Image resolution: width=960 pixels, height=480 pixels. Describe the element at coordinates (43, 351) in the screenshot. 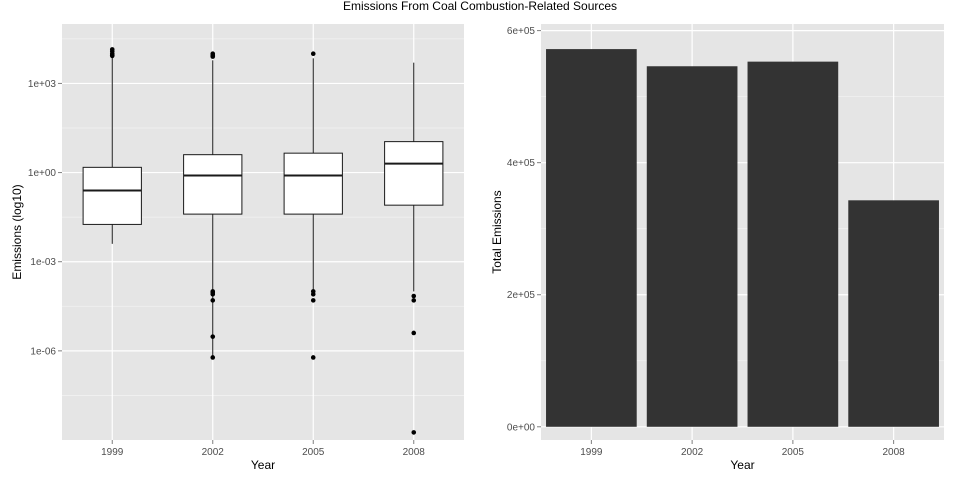

I see `y-tick-label: 1e-06` at that location.